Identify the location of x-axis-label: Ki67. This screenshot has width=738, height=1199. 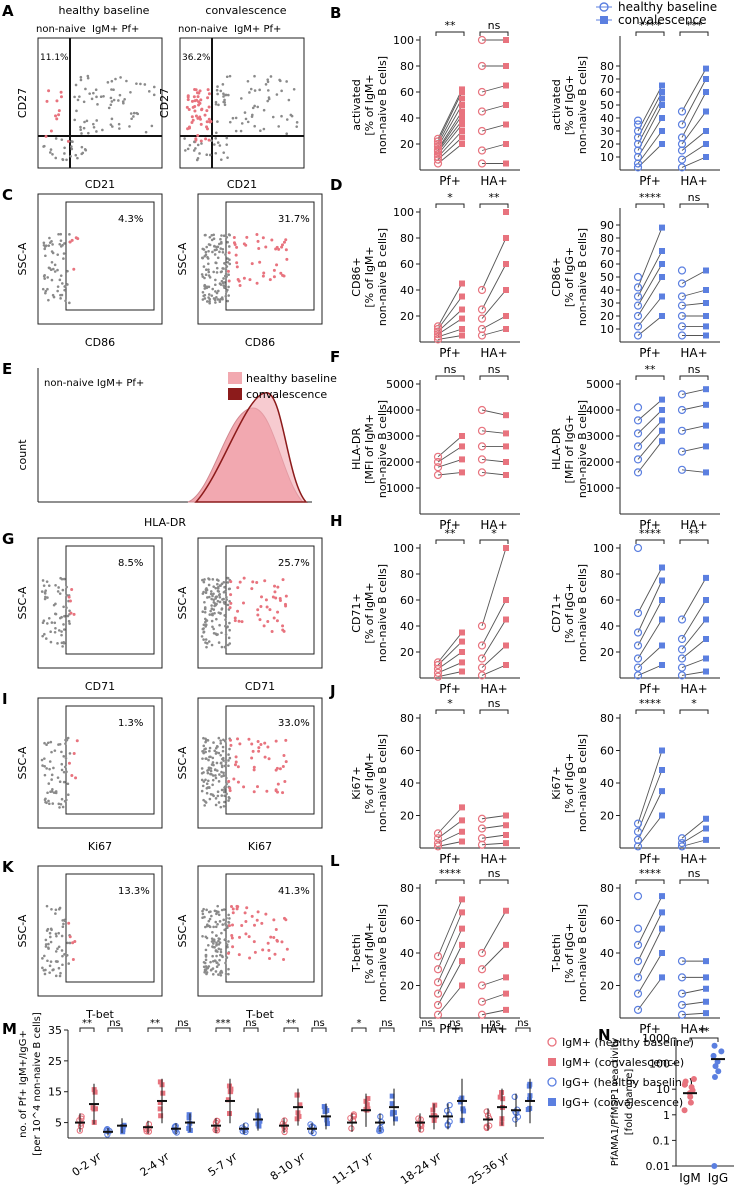
(100, 846).